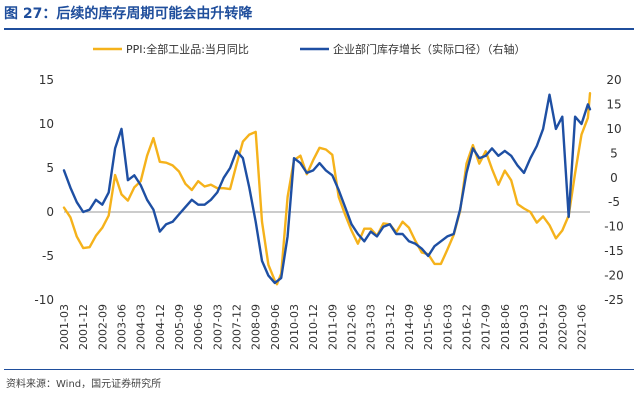 This screenshot has width=638, height=400. What do you see at coordinates (198, 327) in the screenshot?
I see `x-tick-label: 2006-06` at bounding box center [198, 327].